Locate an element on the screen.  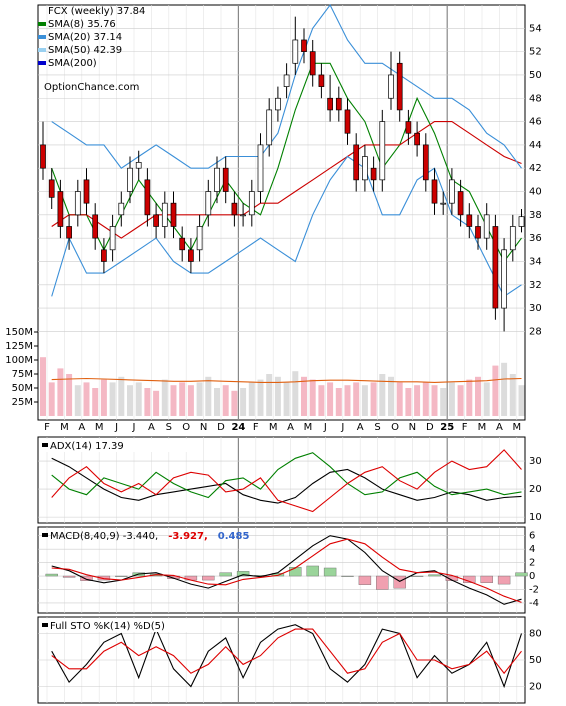
title-swatch is located at coordinates (45, 535).